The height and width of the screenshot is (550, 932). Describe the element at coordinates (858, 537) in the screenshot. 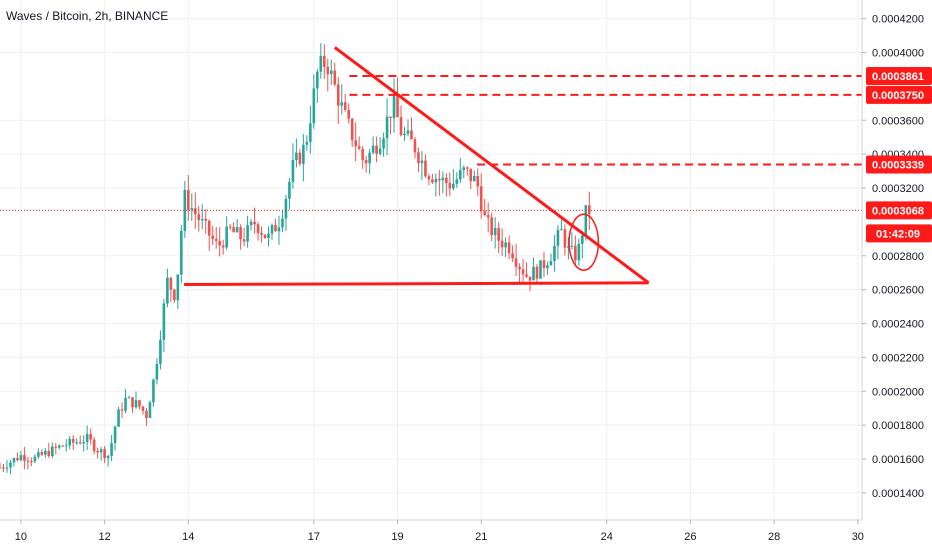

I see `time-tick-label: 30` at that location.